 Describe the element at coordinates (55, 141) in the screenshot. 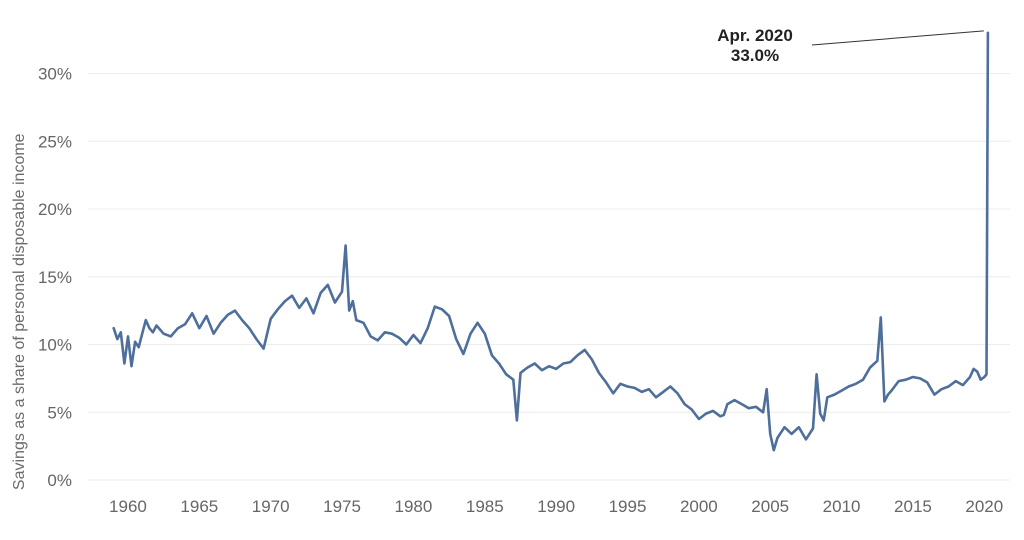

I see `y-tick-label: 25%` at that location.